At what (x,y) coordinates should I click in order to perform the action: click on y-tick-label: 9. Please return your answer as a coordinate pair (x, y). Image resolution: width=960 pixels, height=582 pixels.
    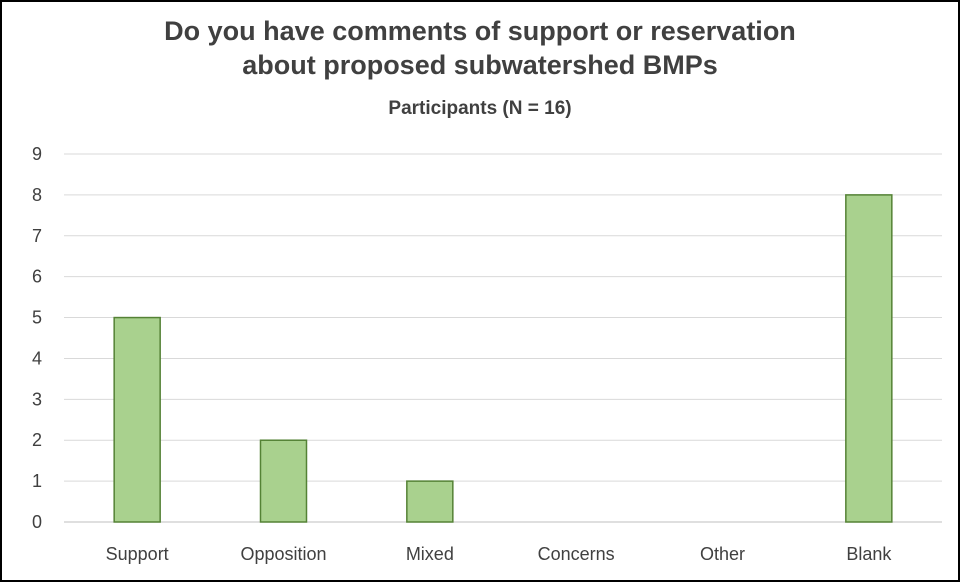
    Looking at the image, I should click on (37, 154).